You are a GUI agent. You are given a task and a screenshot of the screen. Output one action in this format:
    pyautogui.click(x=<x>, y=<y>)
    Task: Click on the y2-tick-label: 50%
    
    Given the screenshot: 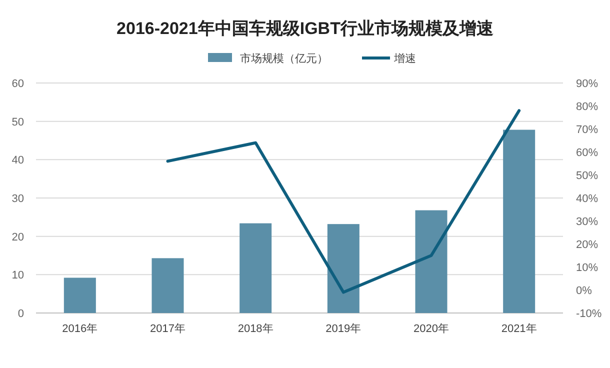 What is the action you would take?
    pyautogui.click(x=587, y=176)
    